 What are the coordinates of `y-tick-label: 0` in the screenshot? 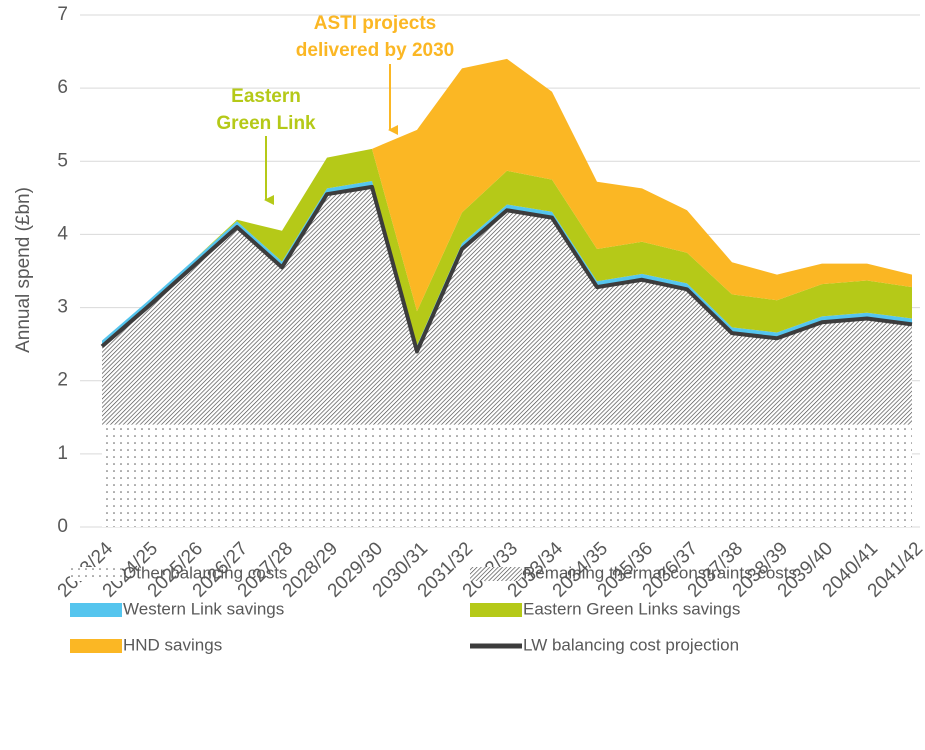 It's located at (62, 526).